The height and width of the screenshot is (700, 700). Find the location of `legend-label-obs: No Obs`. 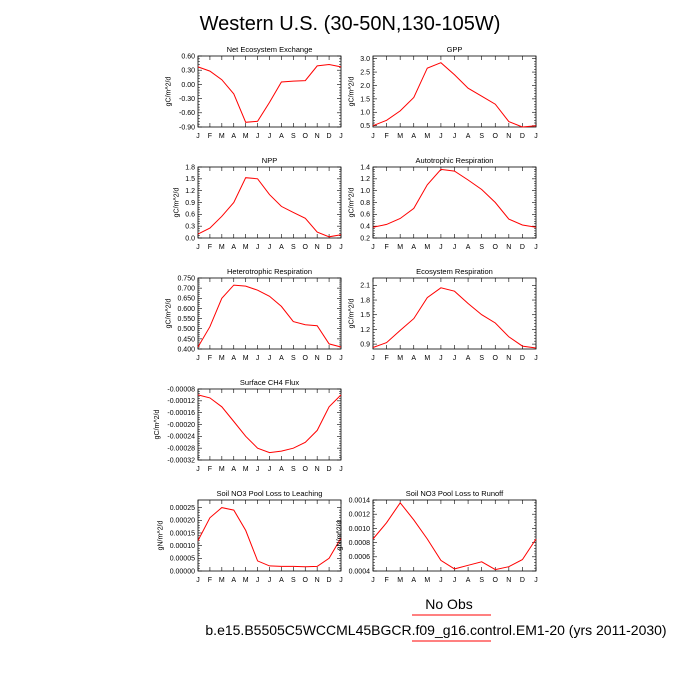

legend-label-obs: No Obs is located at coordinates (448, 604).